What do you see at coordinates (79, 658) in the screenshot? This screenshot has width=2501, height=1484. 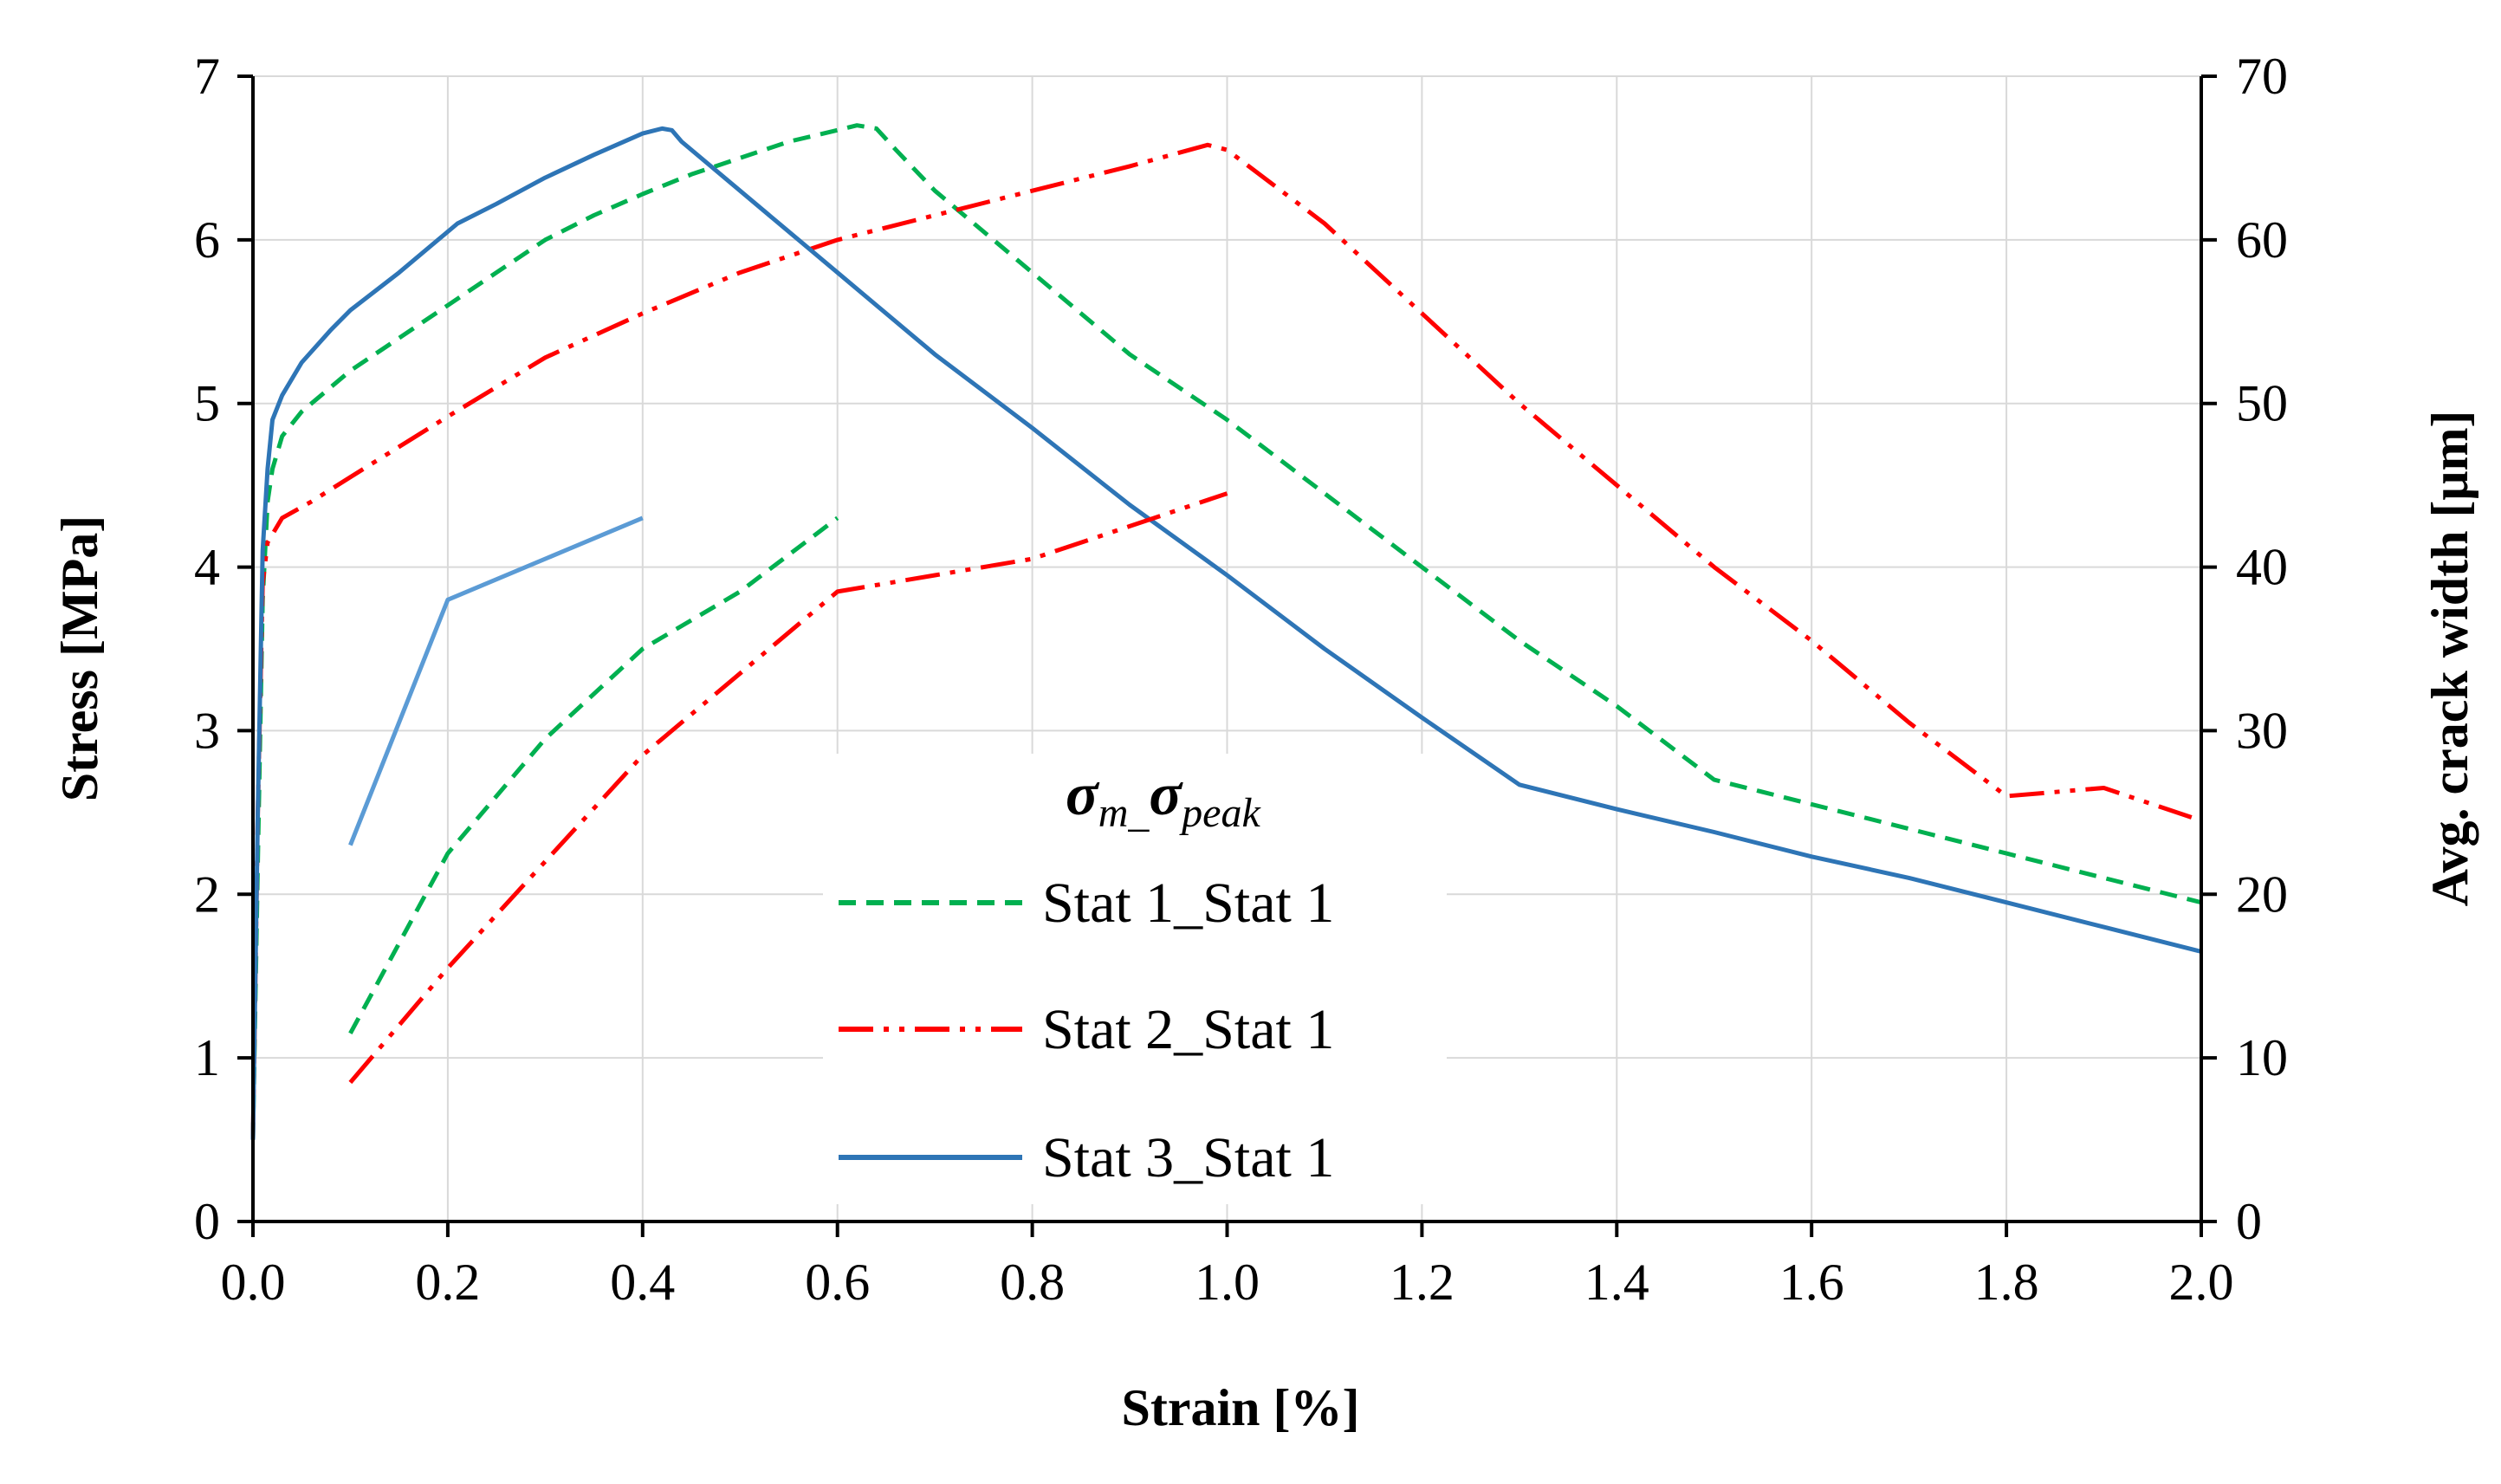 I see `y-axis-title: Stress [MPa]` at bounding box center [79, 658].